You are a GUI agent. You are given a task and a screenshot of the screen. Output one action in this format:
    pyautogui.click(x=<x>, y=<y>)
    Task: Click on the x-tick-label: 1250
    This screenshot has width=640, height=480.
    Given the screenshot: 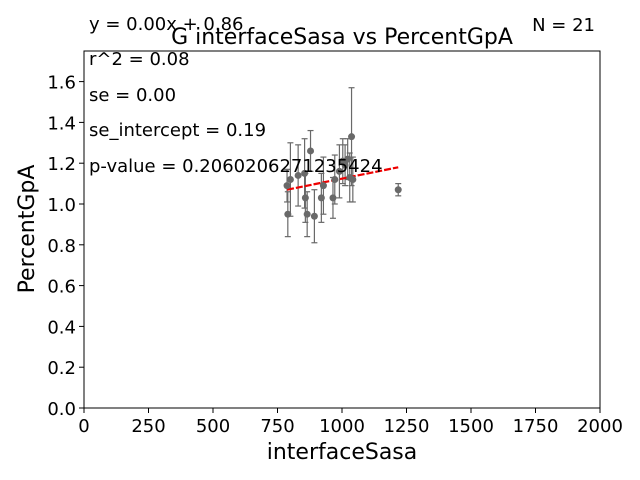 What is the action you would take?
    pyautogui.click(x=407, y=426)
    